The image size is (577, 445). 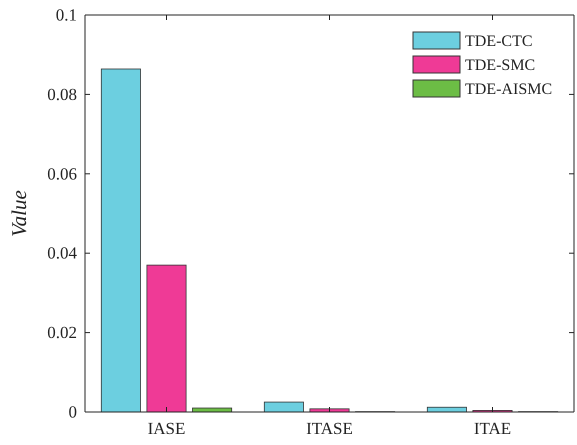 What do you see at coordinates (19, 213) in the screenshot?
I see `y-axis-title: Value` at bounding box center [19, 213].